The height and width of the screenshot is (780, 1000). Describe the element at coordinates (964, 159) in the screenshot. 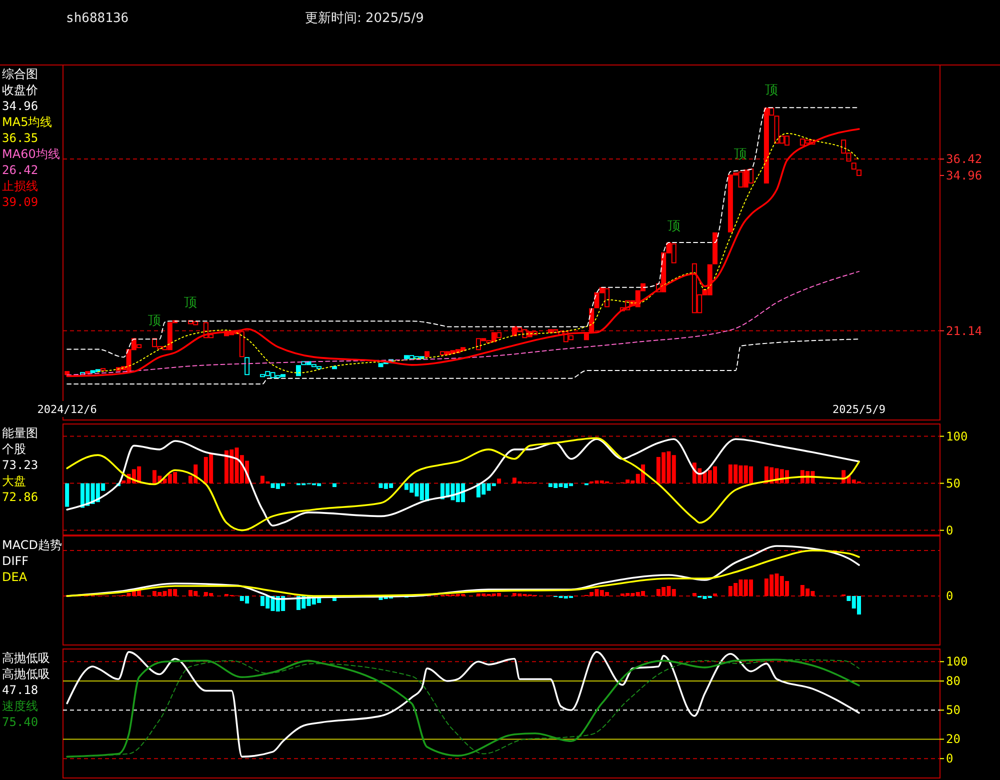

I see `y-tick-label: 36.42` at that location.